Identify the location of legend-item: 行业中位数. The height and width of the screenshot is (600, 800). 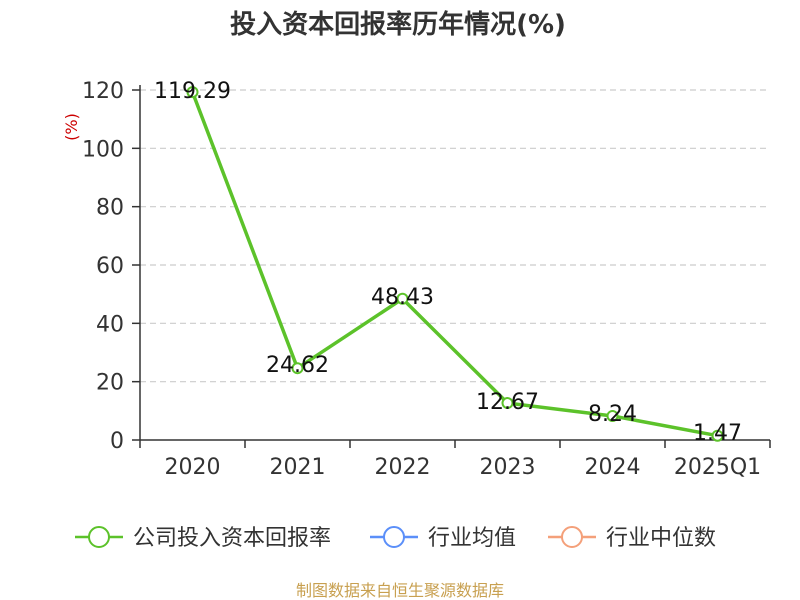
(632, 538).